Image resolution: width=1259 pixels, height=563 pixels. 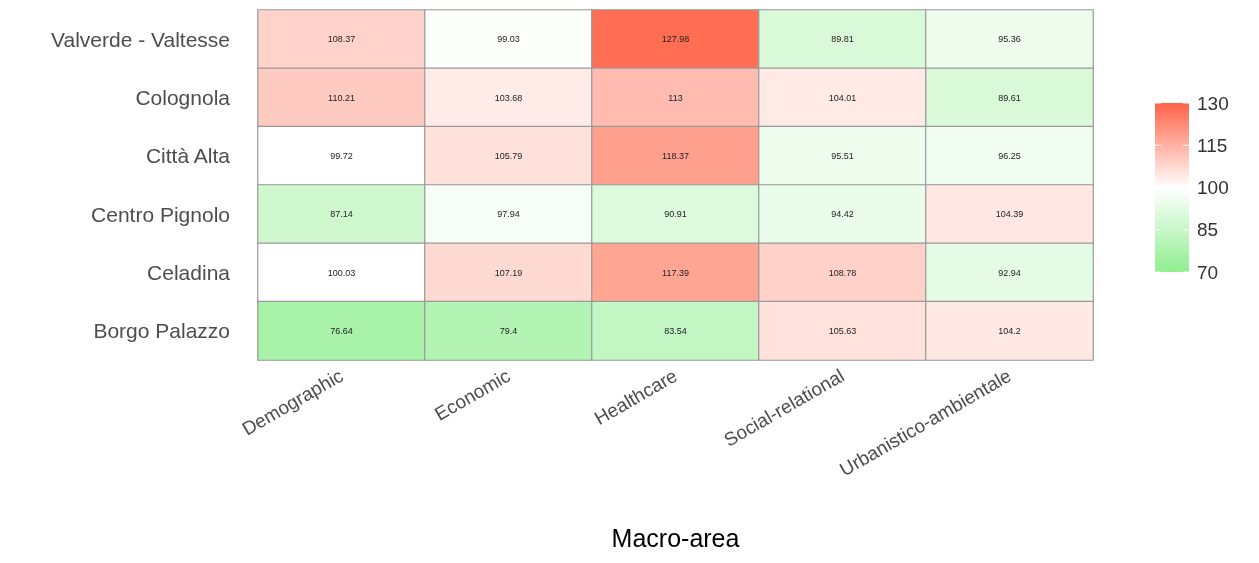 What do you see at coordinates (1009, 39) in the screenshot?
I see `data-label: 95.36` at bounding box center [1009, 39].